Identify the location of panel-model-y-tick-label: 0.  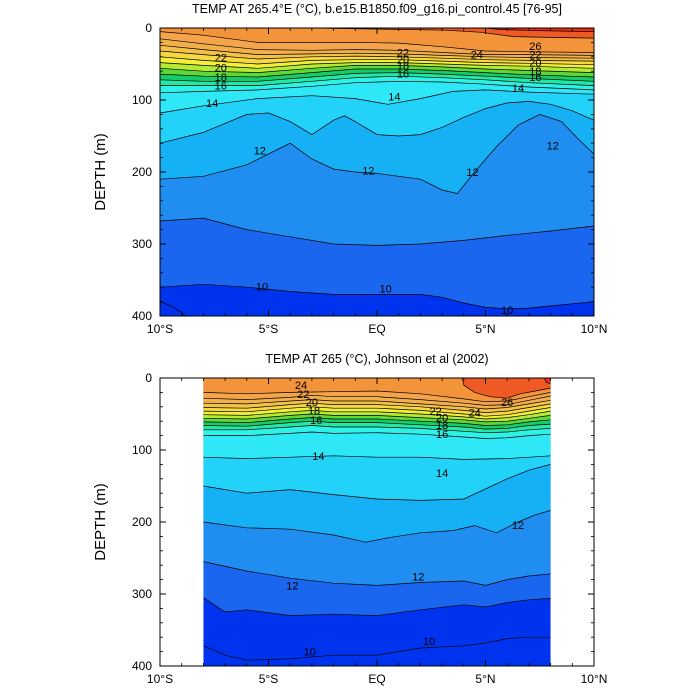
(148, 28).